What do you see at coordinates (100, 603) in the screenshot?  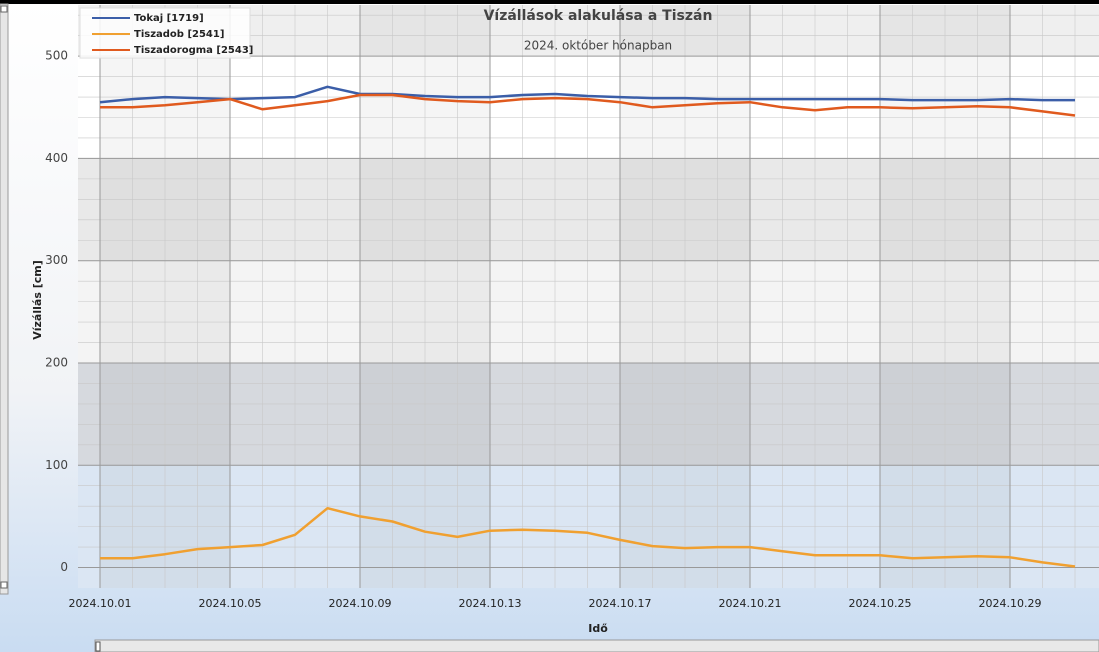 I see `x-tick-label: 2024.10.01` at bounding box center [100, 603].